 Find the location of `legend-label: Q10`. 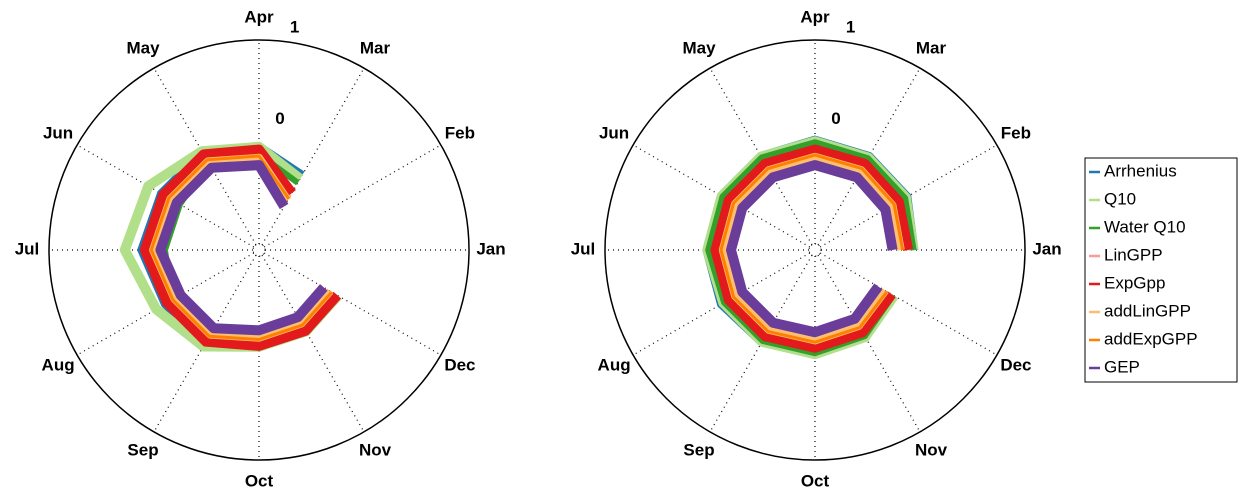

legend-label: Q10 is located at coordinates (1120, 198).